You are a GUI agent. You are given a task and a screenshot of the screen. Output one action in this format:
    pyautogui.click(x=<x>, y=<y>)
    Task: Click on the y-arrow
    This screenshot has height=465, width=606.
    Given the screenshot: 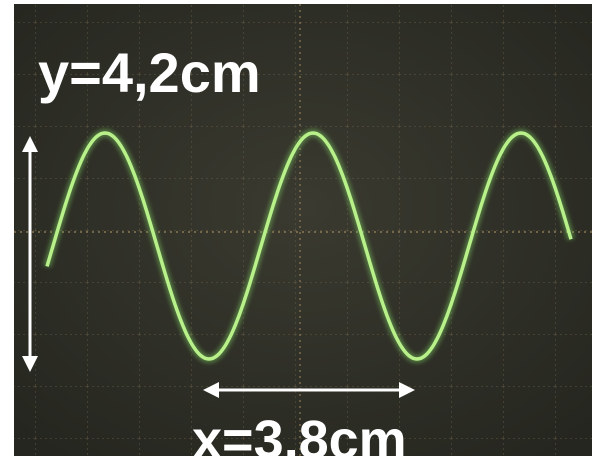 What is the action you would take?
    pyautogui.click(x=30, y=254)
    